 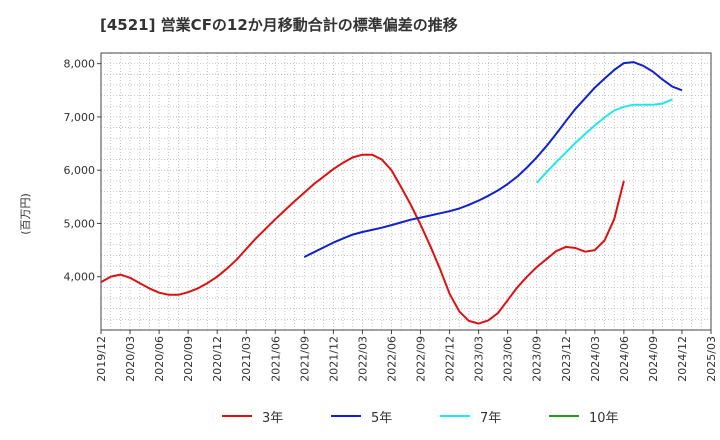 What do you see at coordinates (101, 359) in the screenshot?
I see `x-tick-label: 2019/12` at bounding box center [101, 359].